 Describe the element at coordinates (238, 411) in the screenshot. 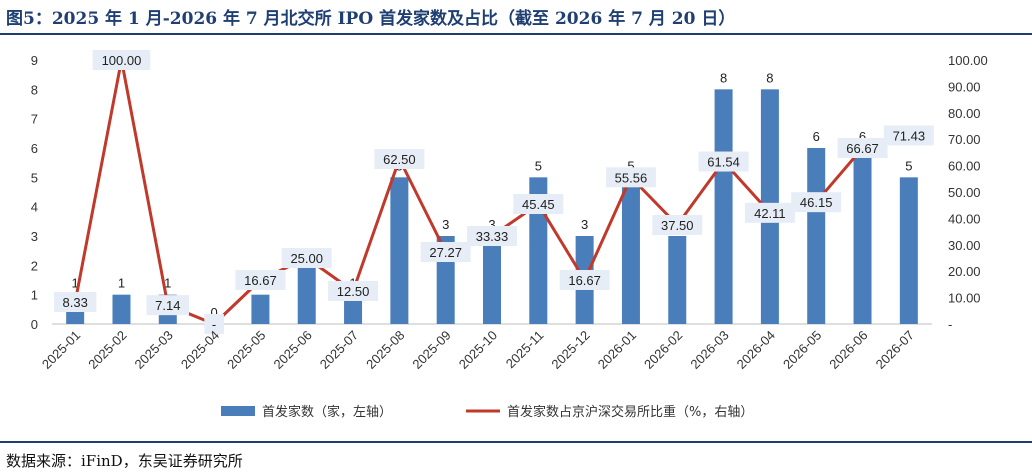

I see `legend-swatch-bar` at that location.